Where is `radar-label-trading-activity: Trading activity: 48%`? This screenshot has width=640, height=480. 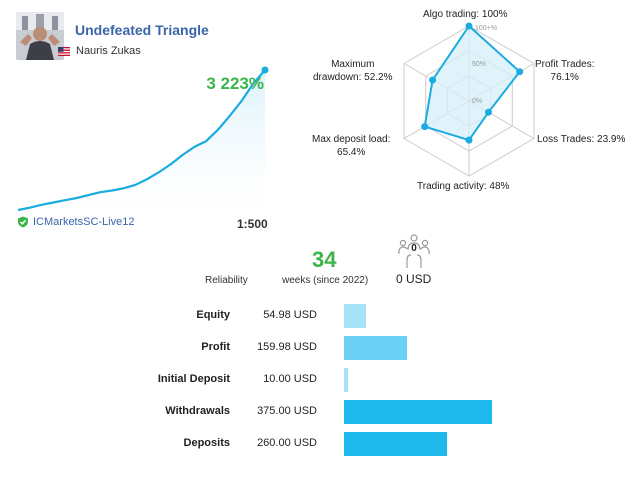 radar-label-trading-activity: Trading activity: 48% is located at coordinates (463, 186).